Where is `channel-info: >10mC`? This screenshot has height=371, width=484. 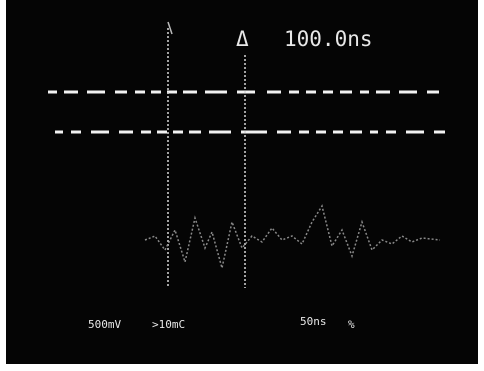 channel-info: >10mC is located at coordinates (168, 324).